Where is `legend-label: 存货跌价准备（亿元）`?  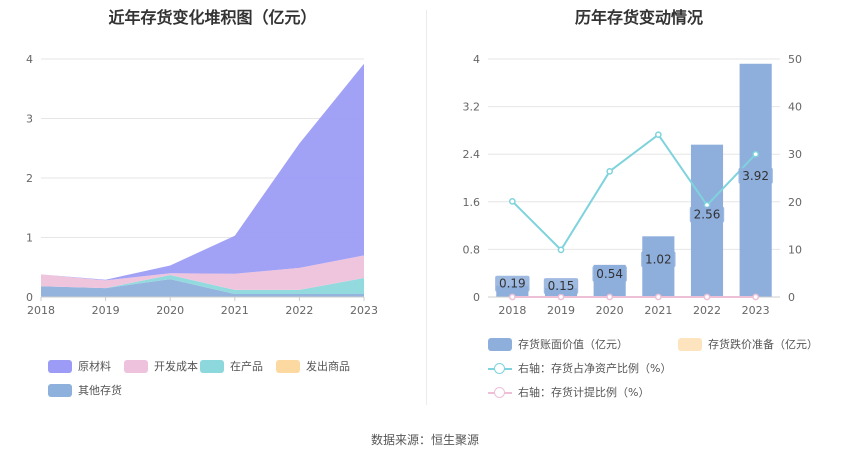 legend-label: 存货跌价准备（亿元） is located at coordinates (763, 344).